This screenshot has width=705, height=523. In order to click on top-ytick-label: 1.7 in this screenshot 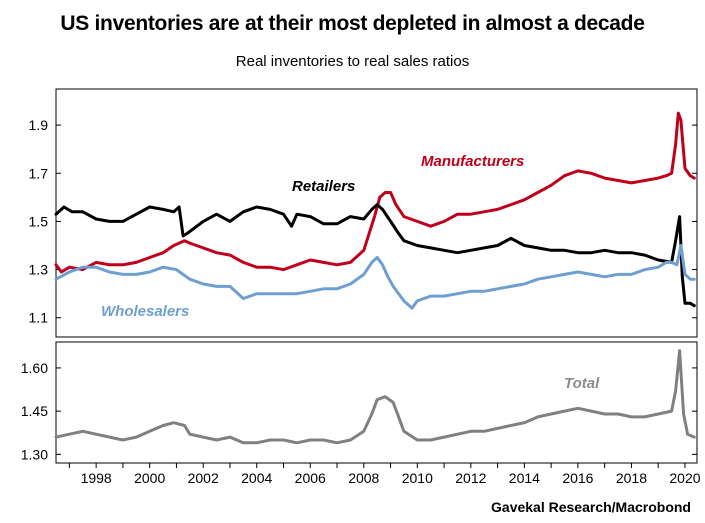, I will do `click(39, 173)`.